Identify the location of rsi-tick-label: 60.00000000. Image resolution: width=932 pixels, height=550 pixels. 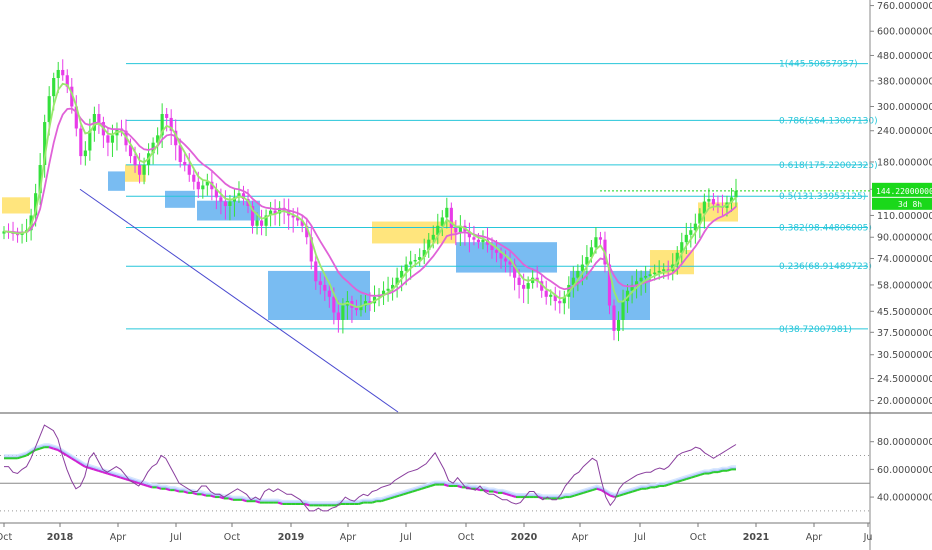
(904, 470).